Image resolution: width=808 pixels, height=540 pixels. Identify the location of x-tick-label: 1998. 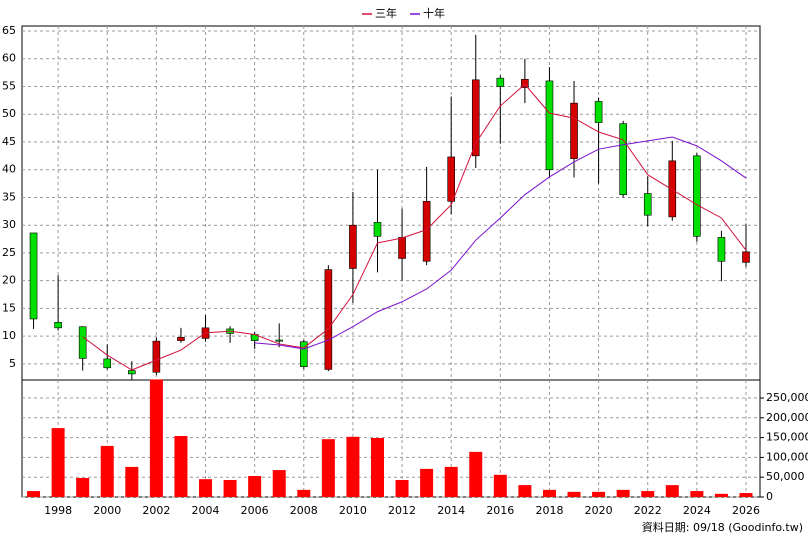
(58, 510).